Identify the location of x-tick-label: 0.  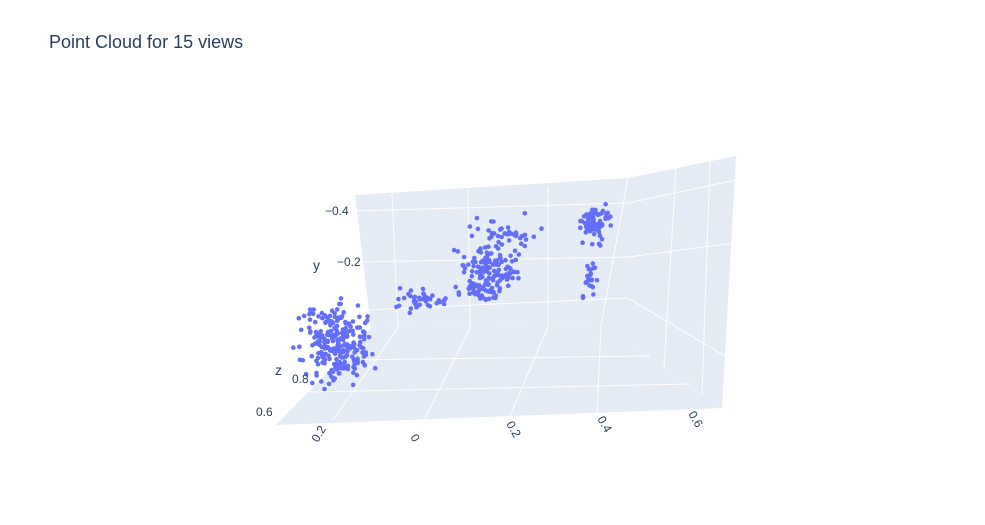
(415, 438).